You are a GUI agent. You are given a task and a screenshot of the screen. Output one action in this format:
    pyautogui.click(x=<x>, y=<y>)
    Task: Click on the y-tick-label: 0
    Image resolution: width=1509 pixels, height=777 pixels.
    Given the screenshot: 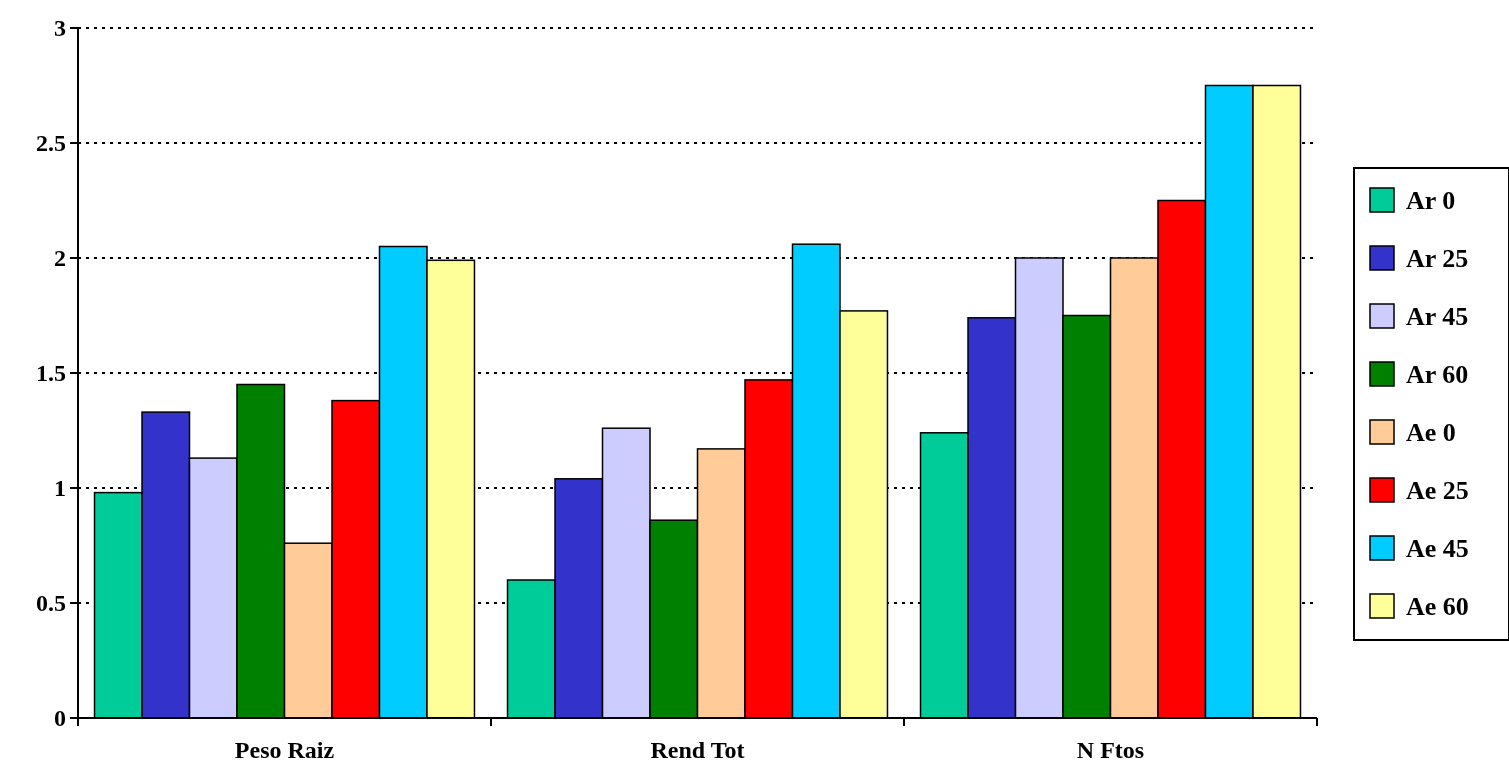 What is the action you would take?
    pyautogui.click(x=60, y=718)
    